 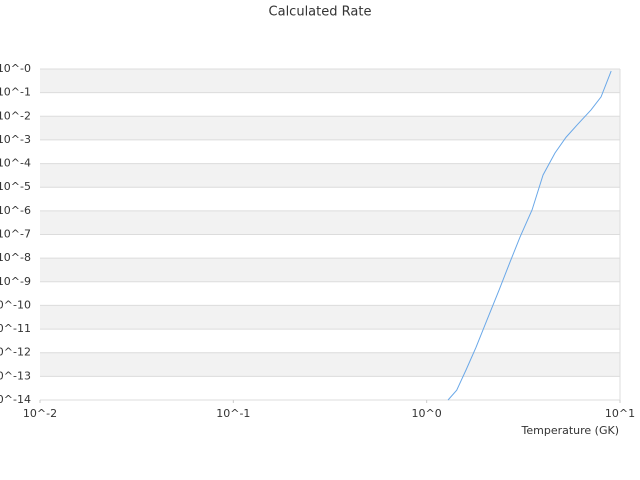 What do you see at coordinates (40, 413) in the screenshot?
I see `x-tick-label: 10^-2` at bounding box center [40, 413].